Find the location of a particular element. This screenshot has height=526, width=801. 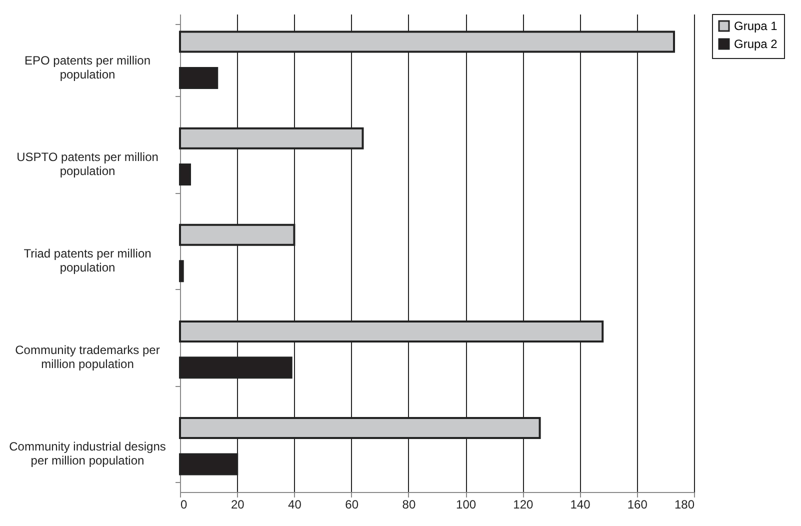

x-tick-label: 0 is located at coordinates (184, 505).